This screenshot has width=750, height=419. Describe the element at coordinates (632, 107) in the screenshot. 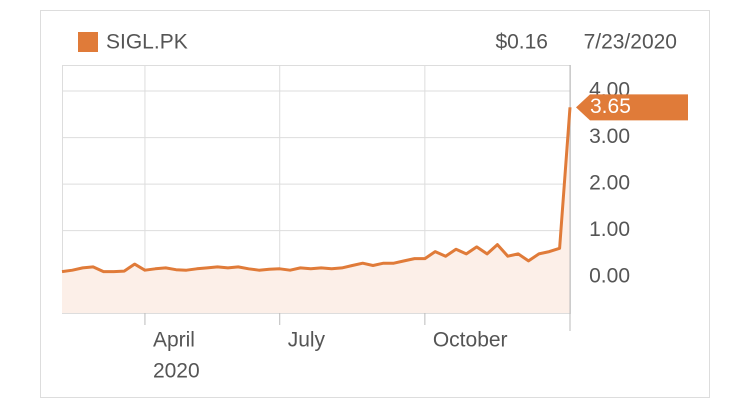

I see `value-tag` at that location.